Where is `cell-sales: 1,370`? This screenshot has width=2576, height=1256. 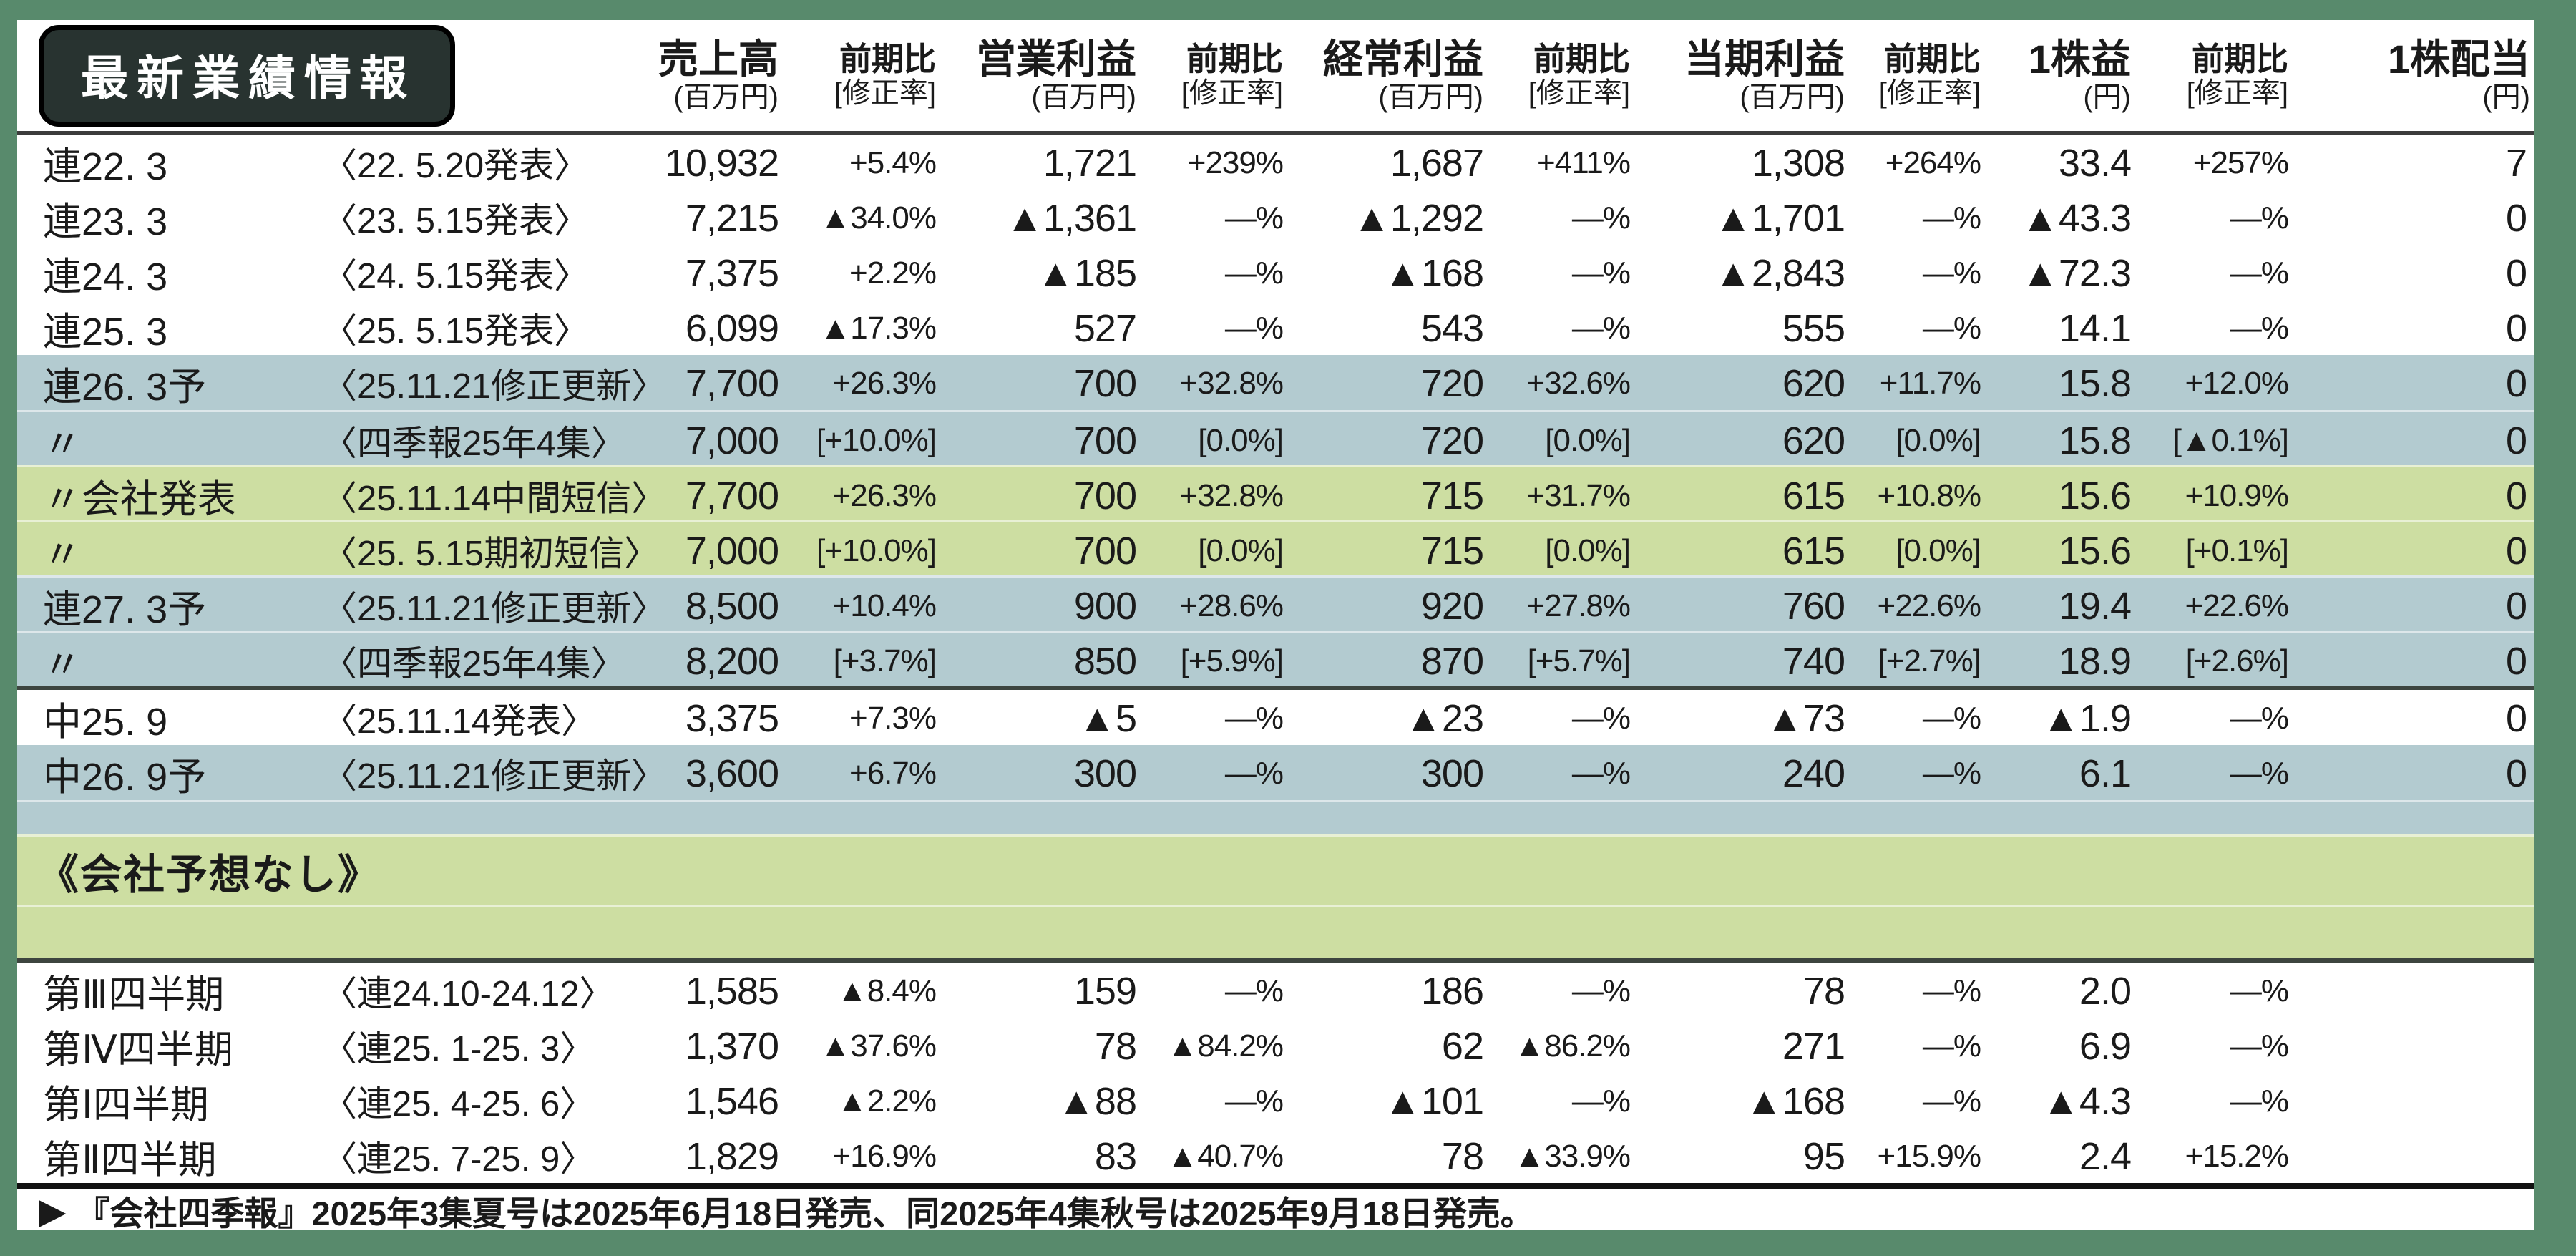
cell-sales: 1,370 is located at coordinates (732, 1046).